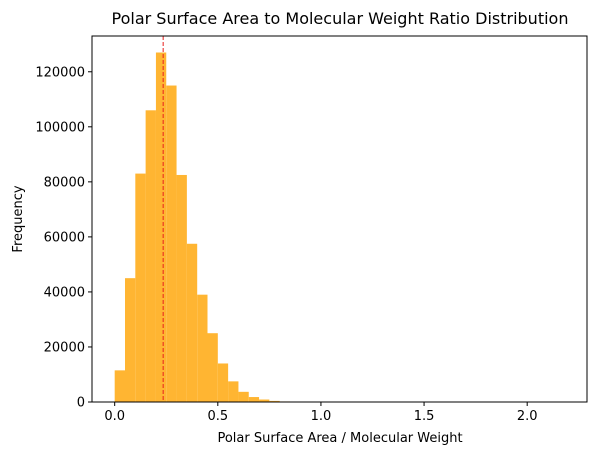 This screenshot has height=455, width=597. Describe the element at coordinates (64, 292) in the screenshot. I see `y-tick-label: 40000` at that location.